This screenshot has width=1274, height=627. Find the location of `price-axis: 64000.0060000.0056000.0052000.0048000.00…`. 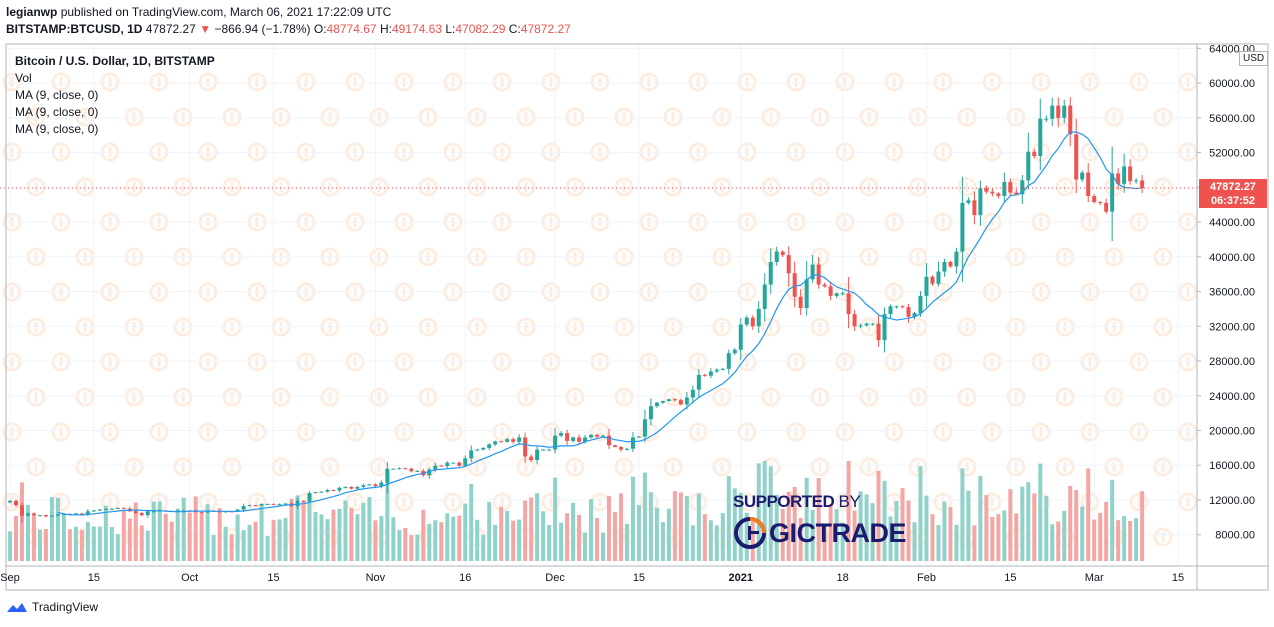

price-axis: 64000.0060000.0056000.0052000.0048000.00… is located at coordinates (1226, 292).